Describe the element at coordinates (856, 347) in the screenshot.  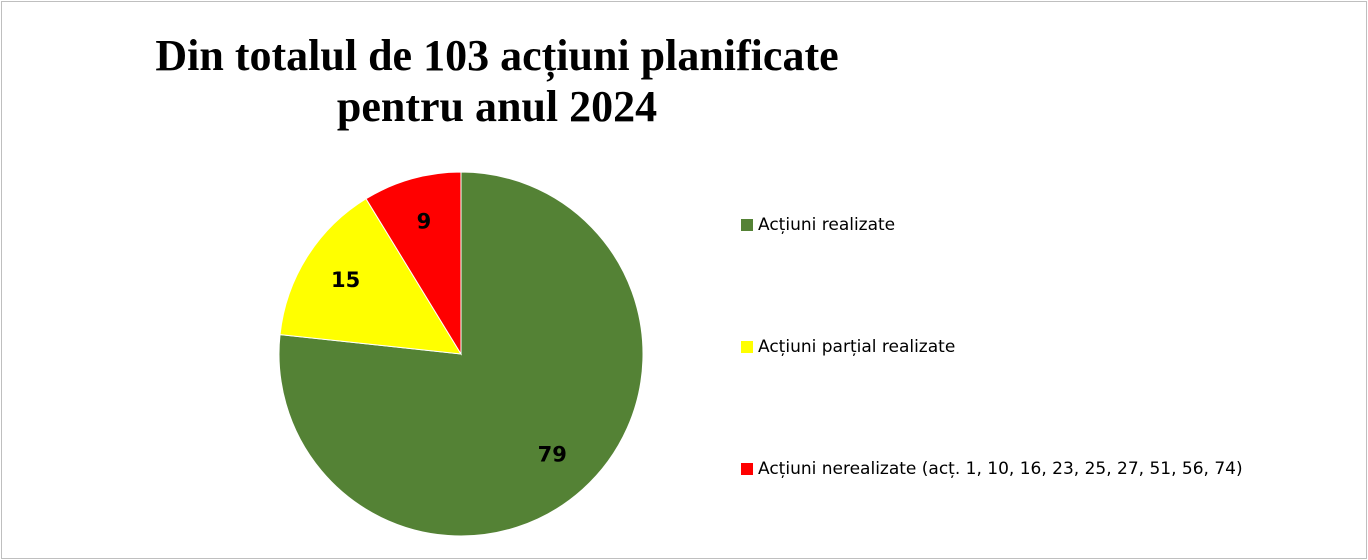
I see `legend-label: Acțiuni parțial realizate` at that location.